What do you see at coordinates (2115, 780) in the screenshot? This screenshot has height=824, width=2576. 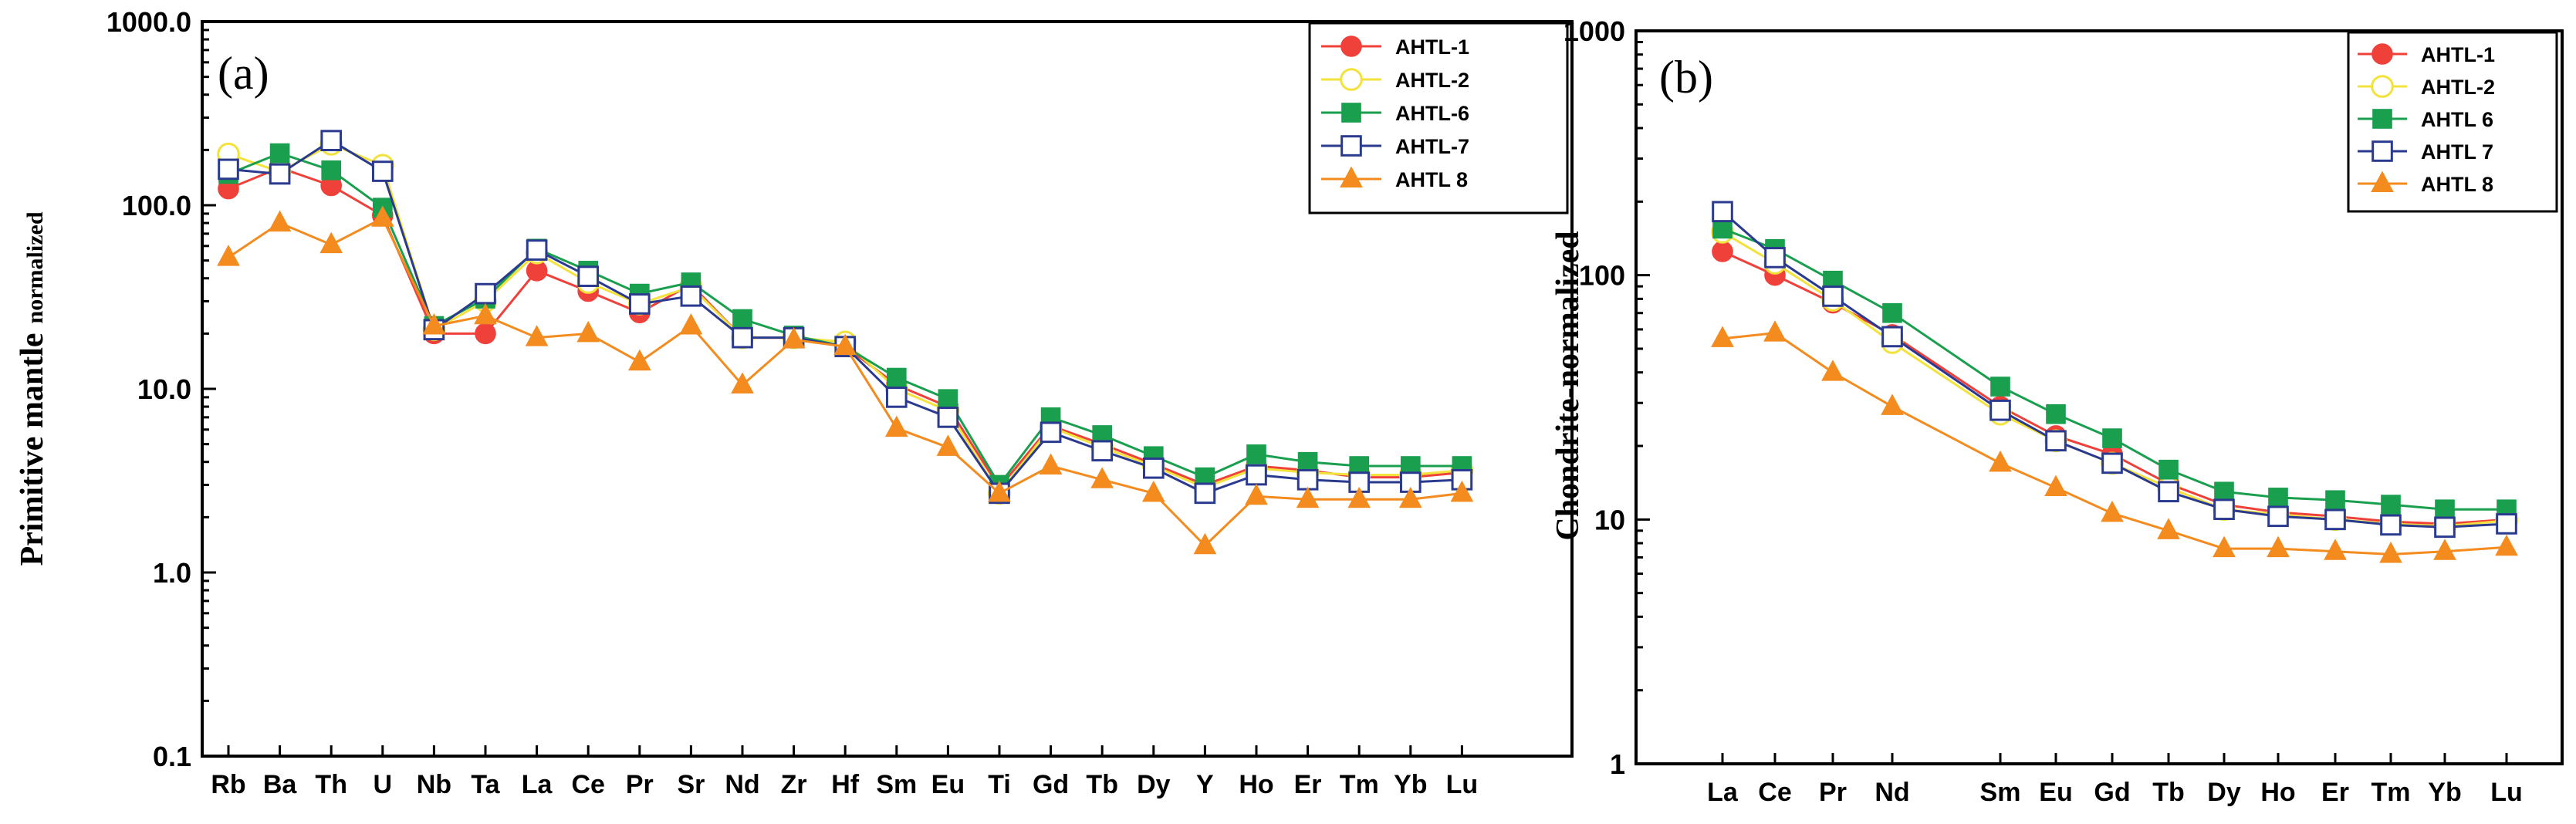 I see `x-axis-b: La Ce Pr Nd Sm Eu Gd Tb Dy Ho Er Tm Yb Lu` at bounding box center [2115, 780].